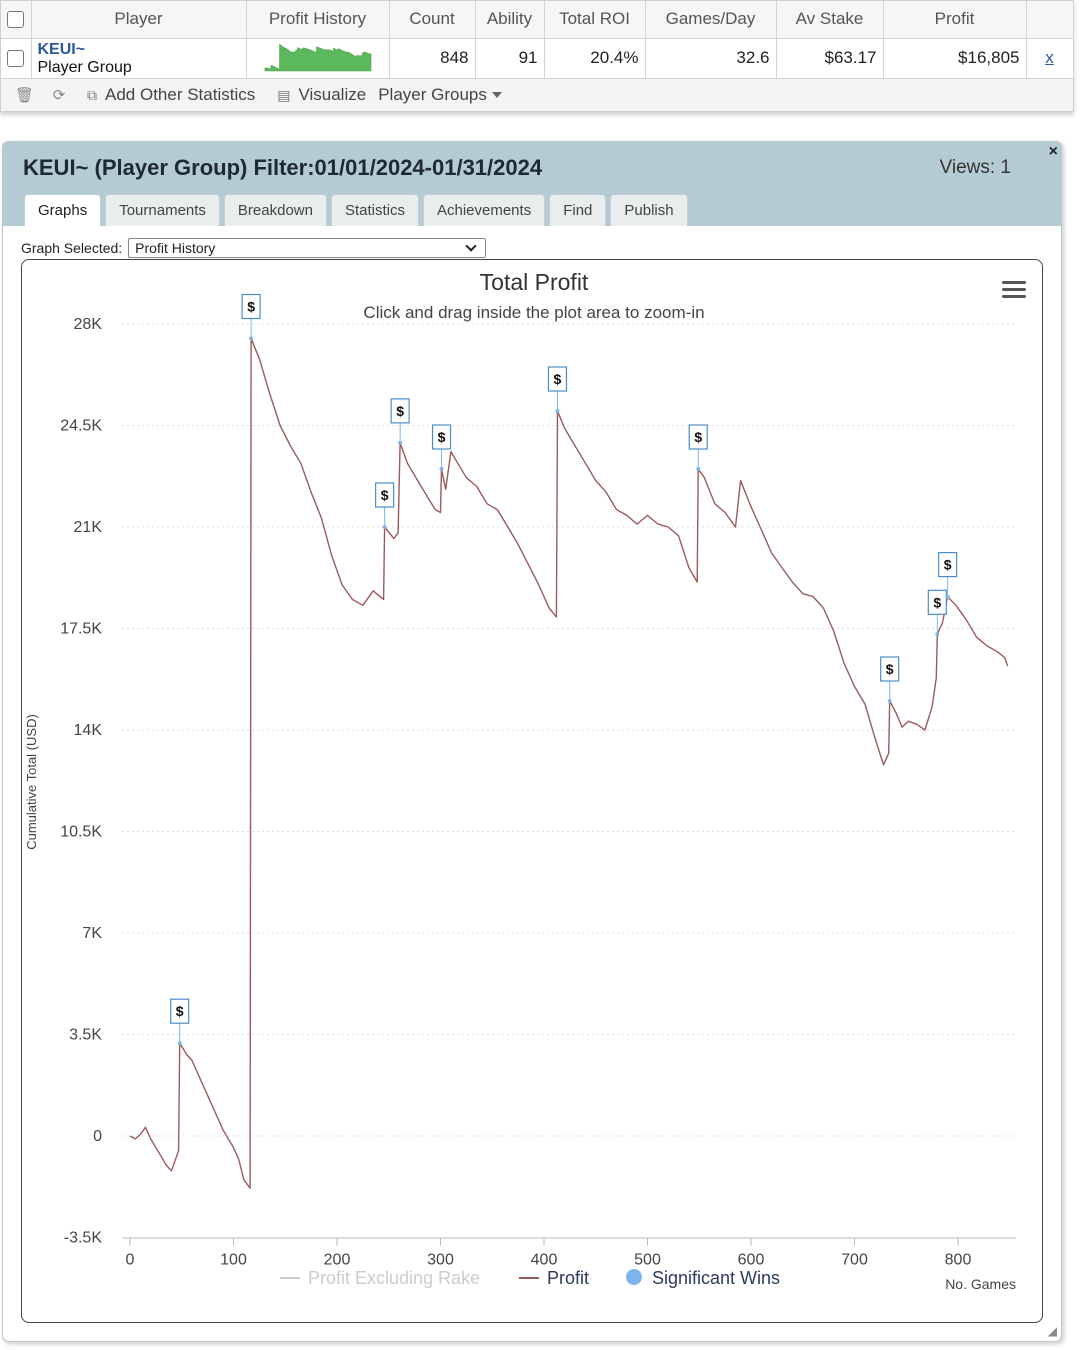 This screenshot has width=1080, height=1350. What do you see at coordinates (578, 210) in the screenshot?
I see `tab-find: Find` at bounding box center [578, 210].